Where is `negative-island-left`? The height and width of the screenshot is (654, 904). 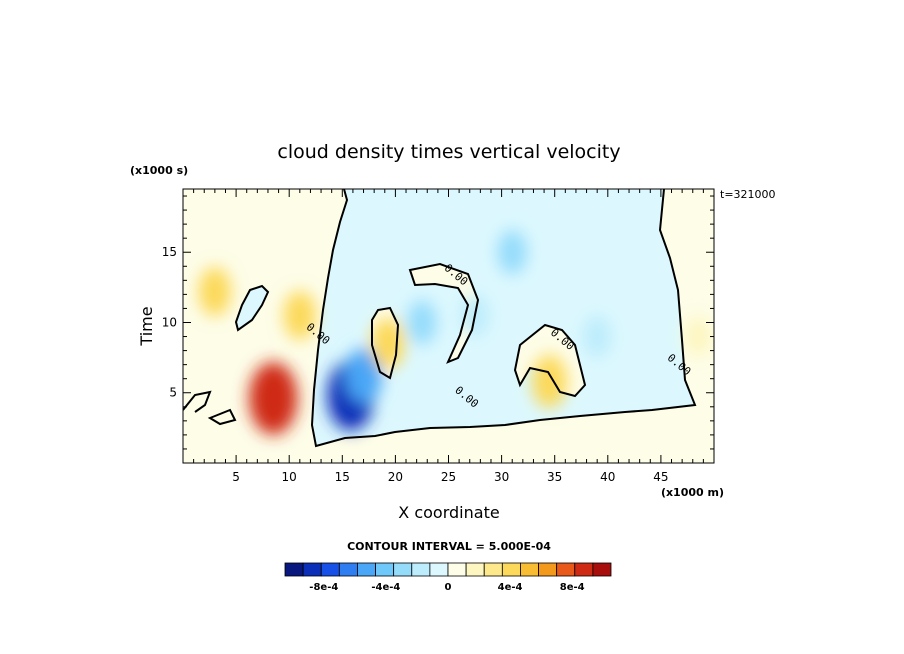 negative-island-left is located at coordinates (252, 308).